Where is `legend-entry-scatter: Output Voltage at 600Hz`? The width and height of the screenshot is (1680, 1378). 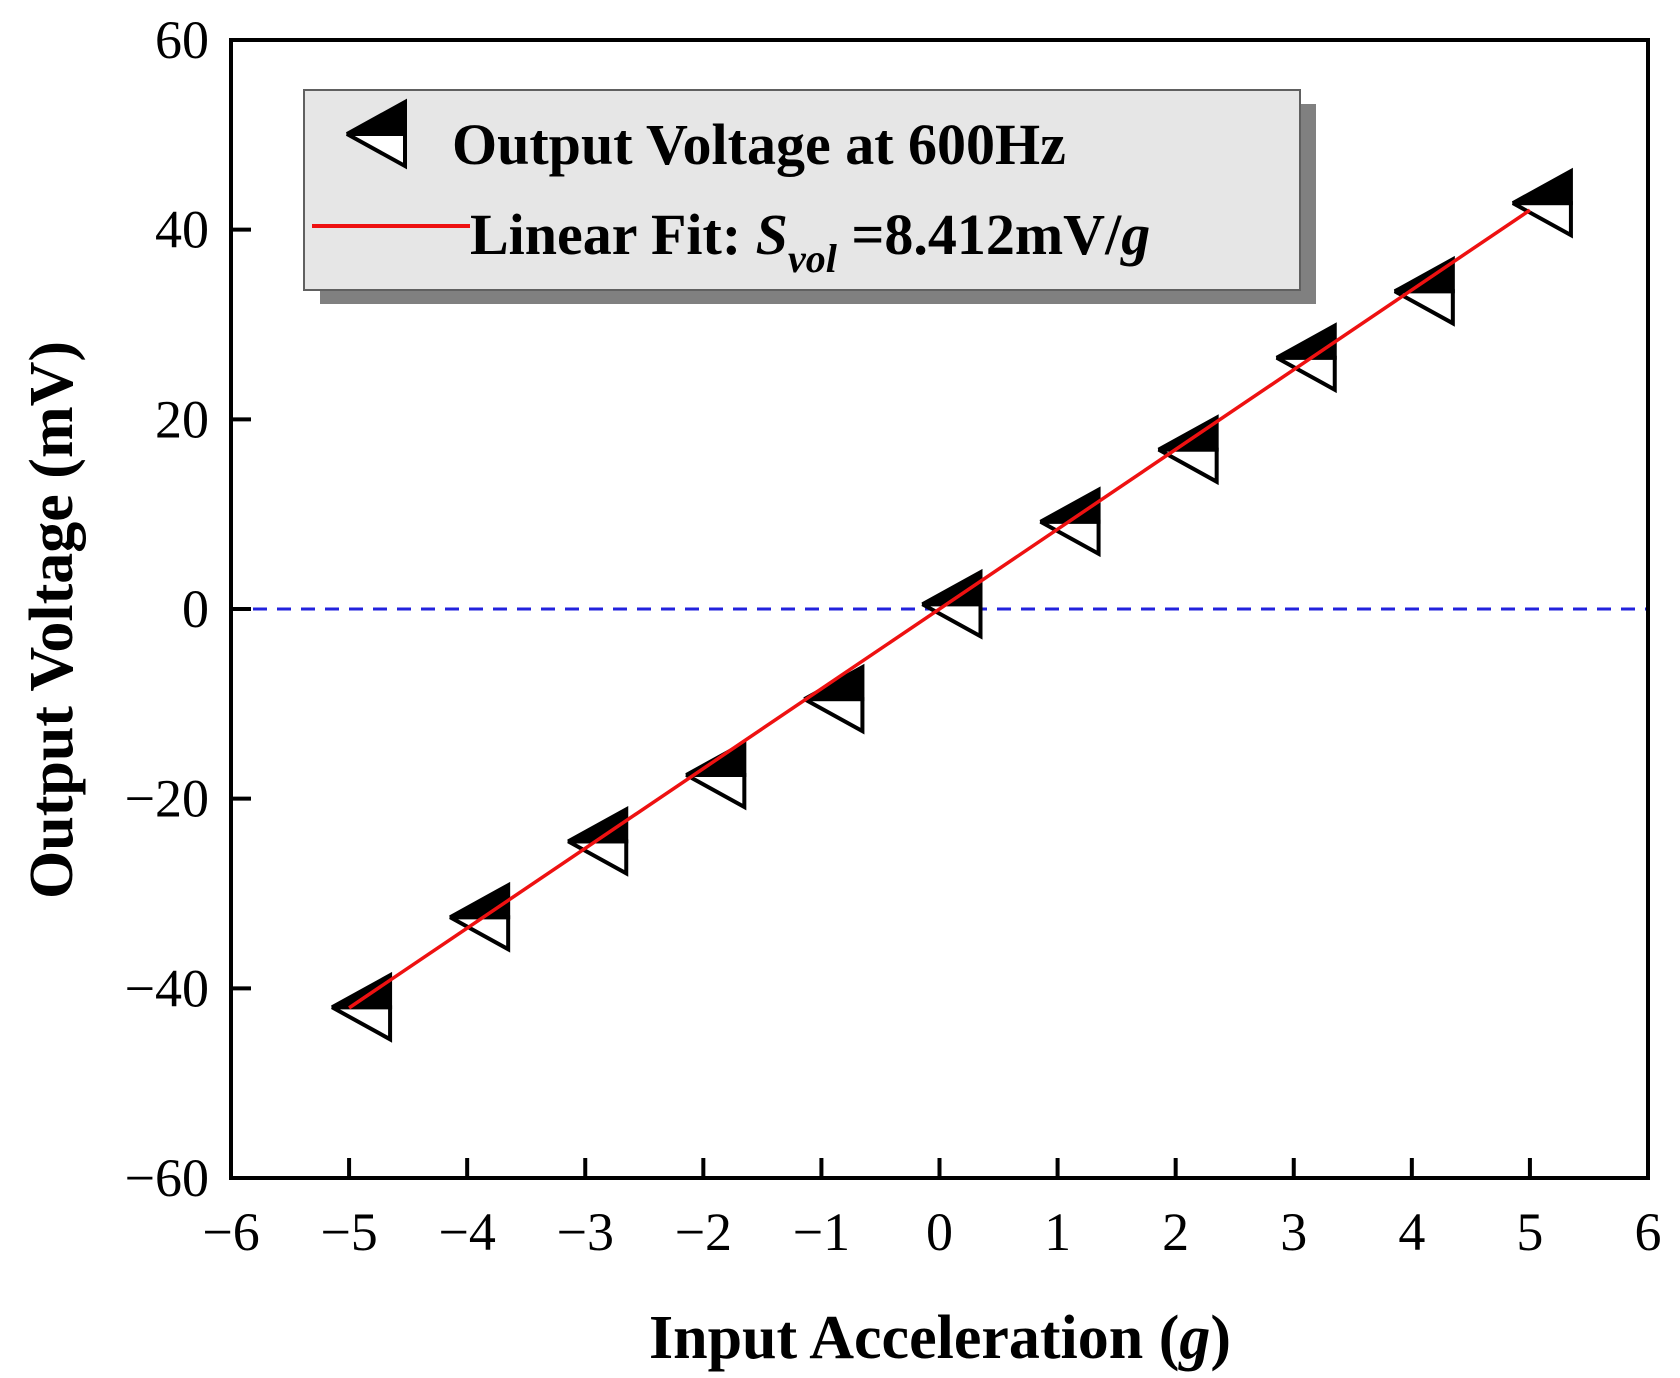 legend-entry-scatter: Output Voltage at 600Hz is located at coordinates (759, 144).